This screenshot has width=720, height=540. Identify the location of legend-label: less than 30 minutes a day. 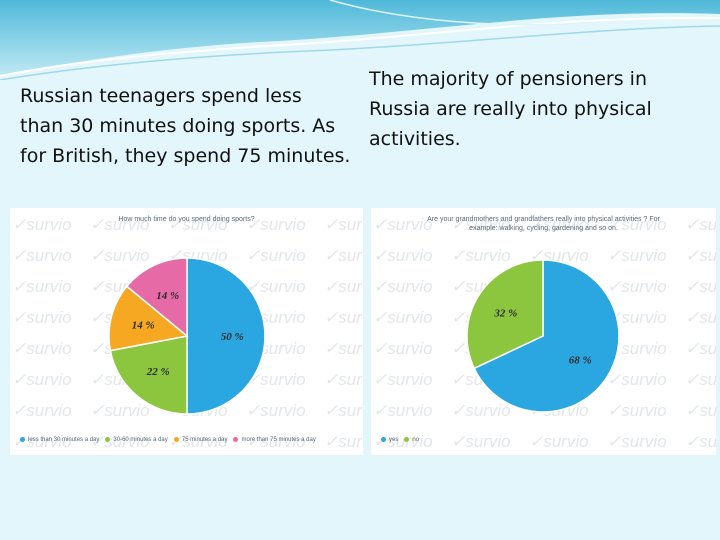
(63, 440).